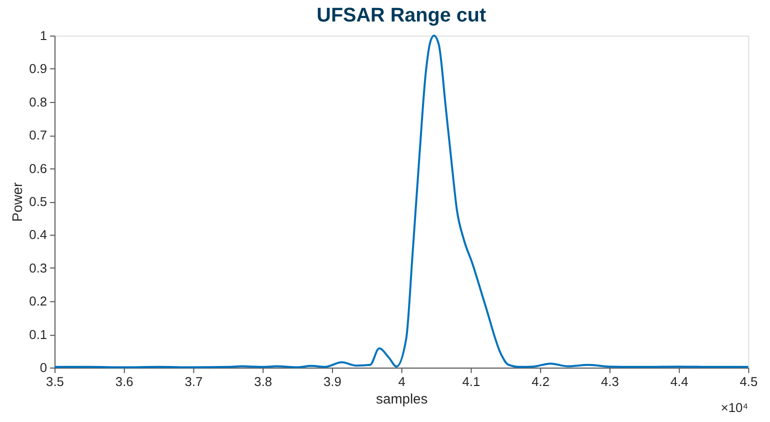 This screenshot has width=770, height=422. What do you see at coordinates (333, 381) in the screenshot?
I see `x-tick-label: 3.9` at bounding box center [333, 381].